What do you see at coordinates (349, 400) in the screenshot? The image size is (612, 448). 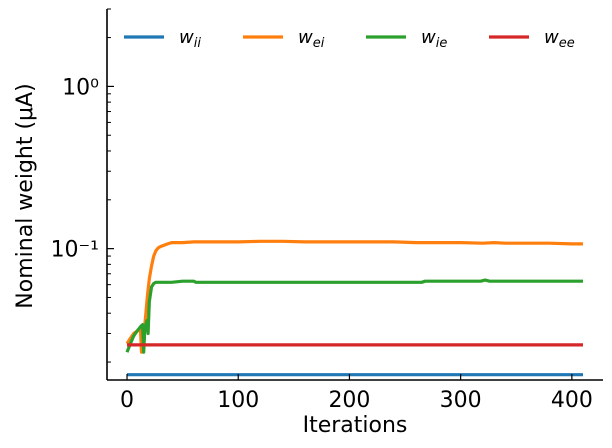 I see `x-tick-label: 200` at bounding box center [349, 400].